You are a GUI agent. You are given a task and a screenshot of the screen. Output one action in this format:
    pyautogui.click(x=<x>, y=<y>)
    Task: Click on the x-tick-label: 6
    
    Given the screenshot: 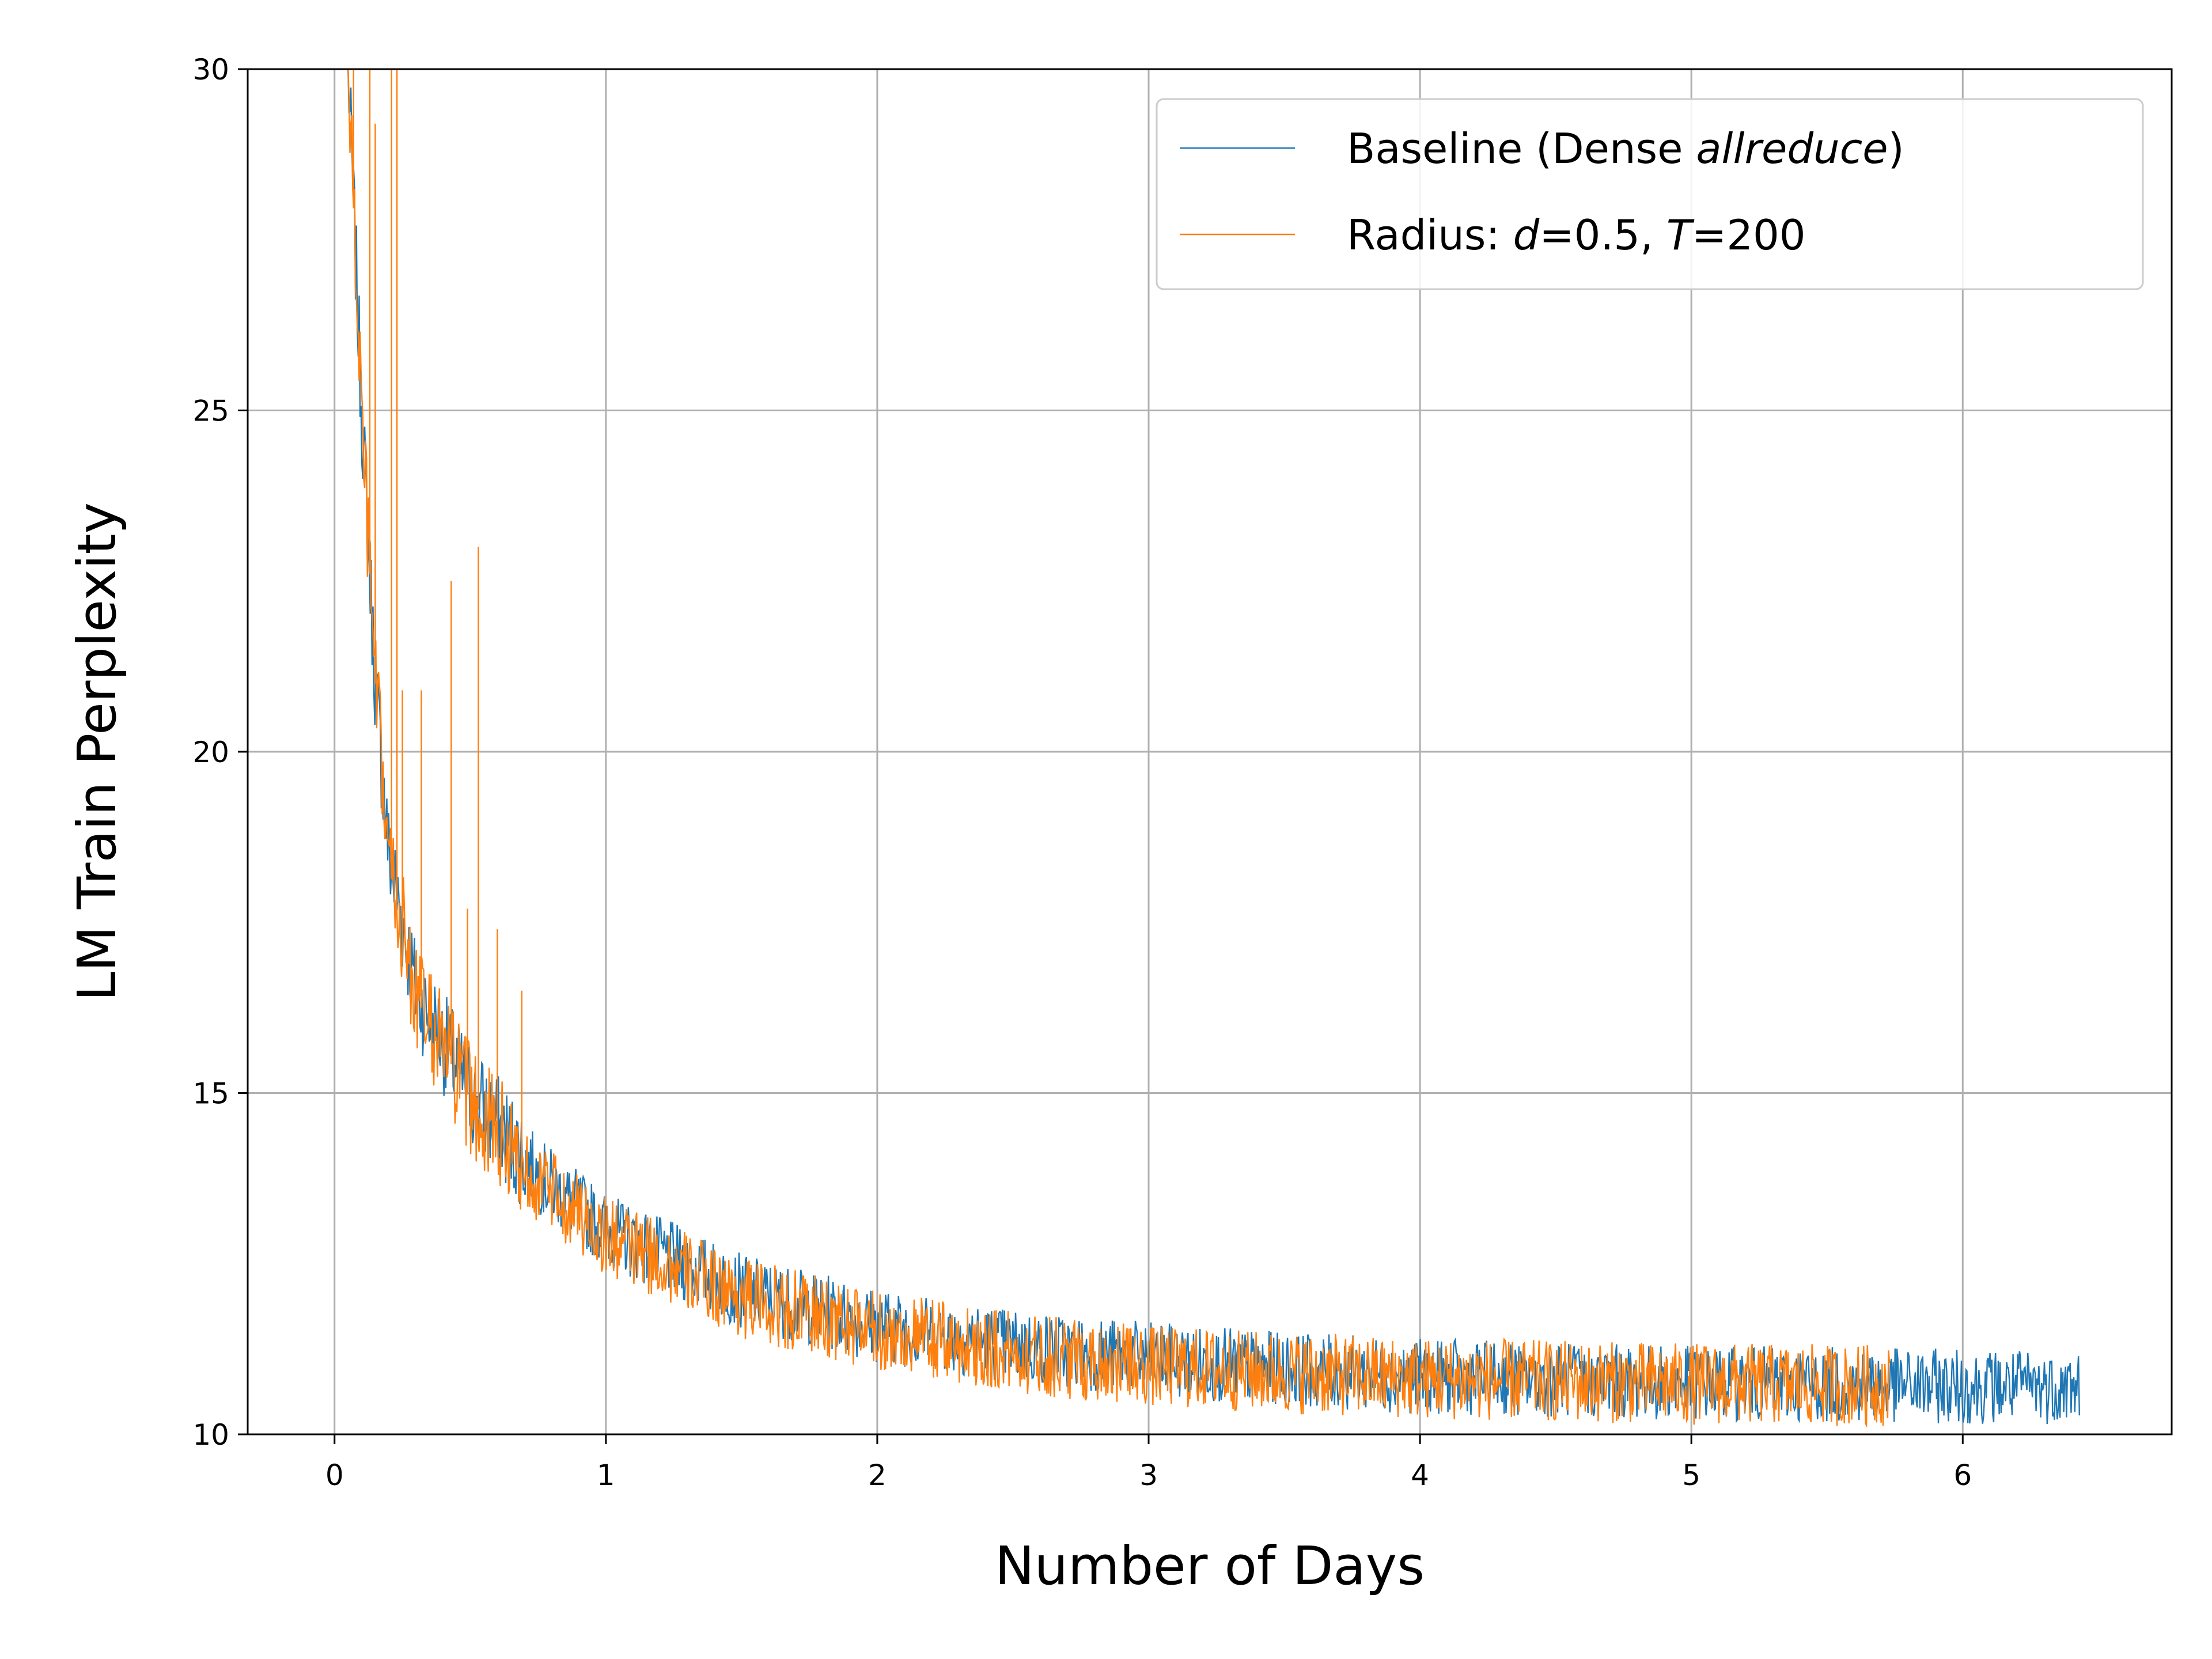 What is the action you would take?
    pyautogui.click(x=1962, y=1475)
    